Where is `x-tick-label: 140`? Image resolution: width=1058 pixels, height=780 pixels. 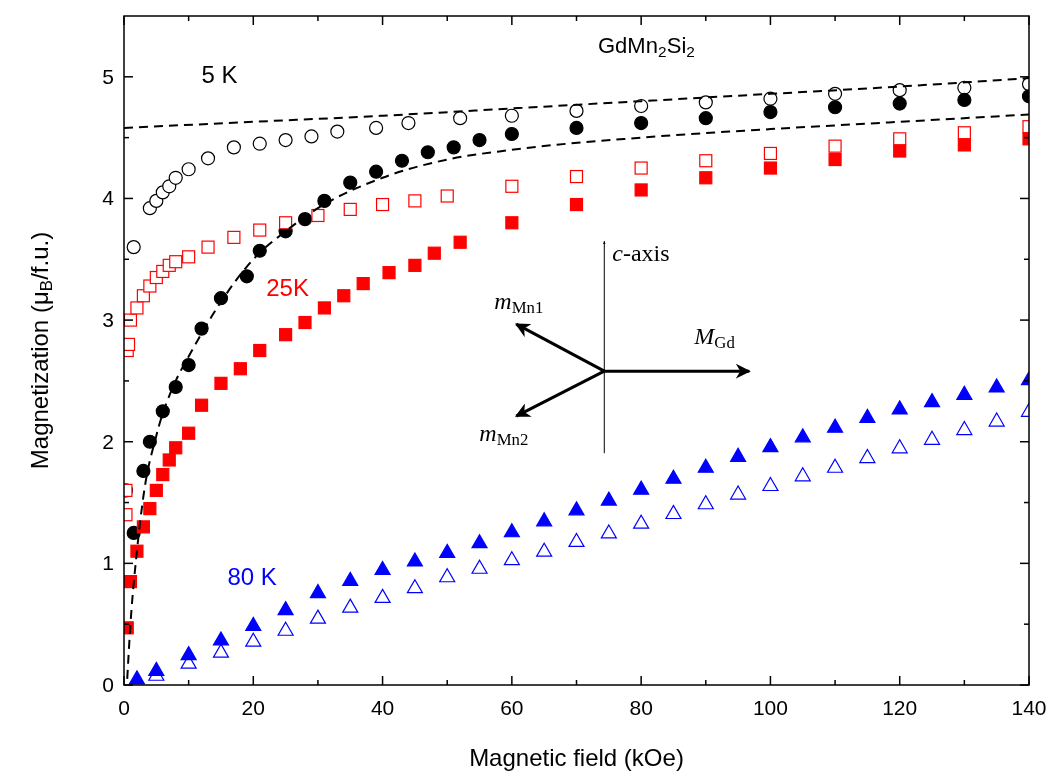 x-tick-label: 140 is located at coordinates (1029, 707).